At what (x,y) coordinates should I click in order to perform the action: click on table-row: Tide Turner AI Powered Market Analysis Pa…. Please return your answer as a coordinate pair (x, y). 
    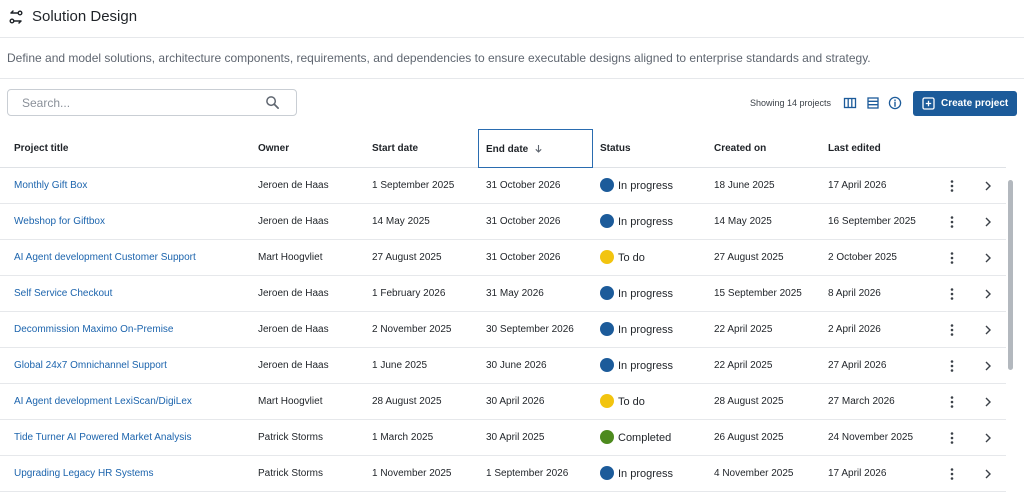
    Looking at the image, I should click on (503, 438).